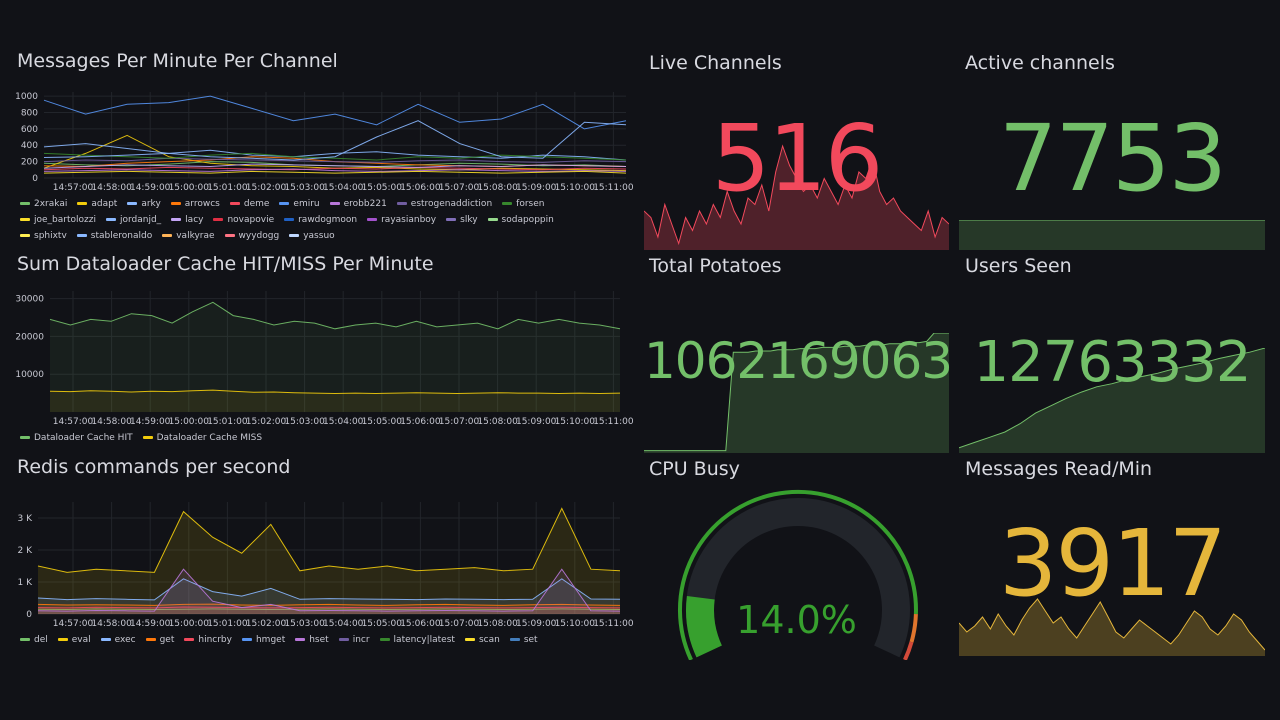 The image size is (1280, 720). What do you see at coordinates (536, 422) in the screenshot?
I see `x-tick-label: 15:09:00` at bounding box center [536, 422].